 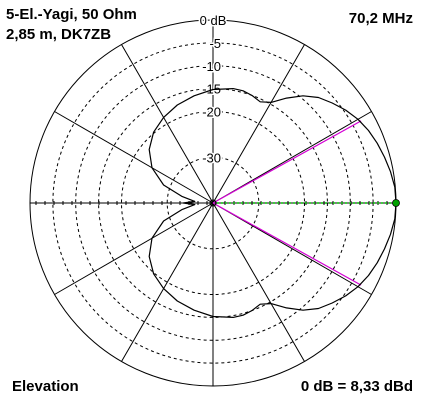 I want to click on antenna-title: 5-El.-Yagi, 50 Ohm, so click(x=71, y=14).